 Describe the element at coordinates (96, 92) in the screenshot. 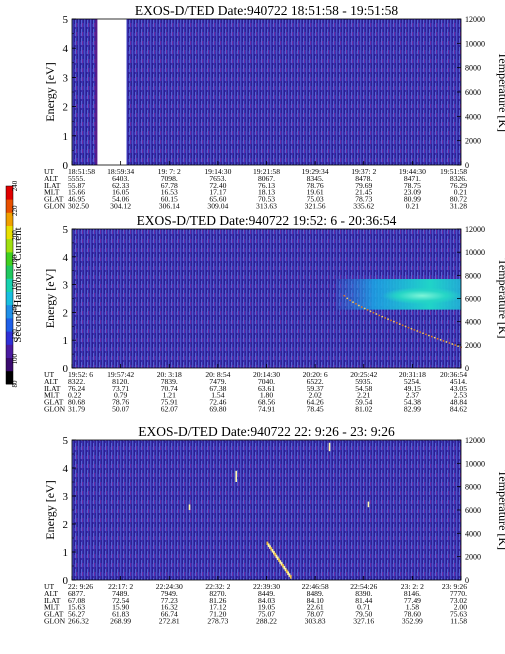

I see `data-gap-edge` at that location.